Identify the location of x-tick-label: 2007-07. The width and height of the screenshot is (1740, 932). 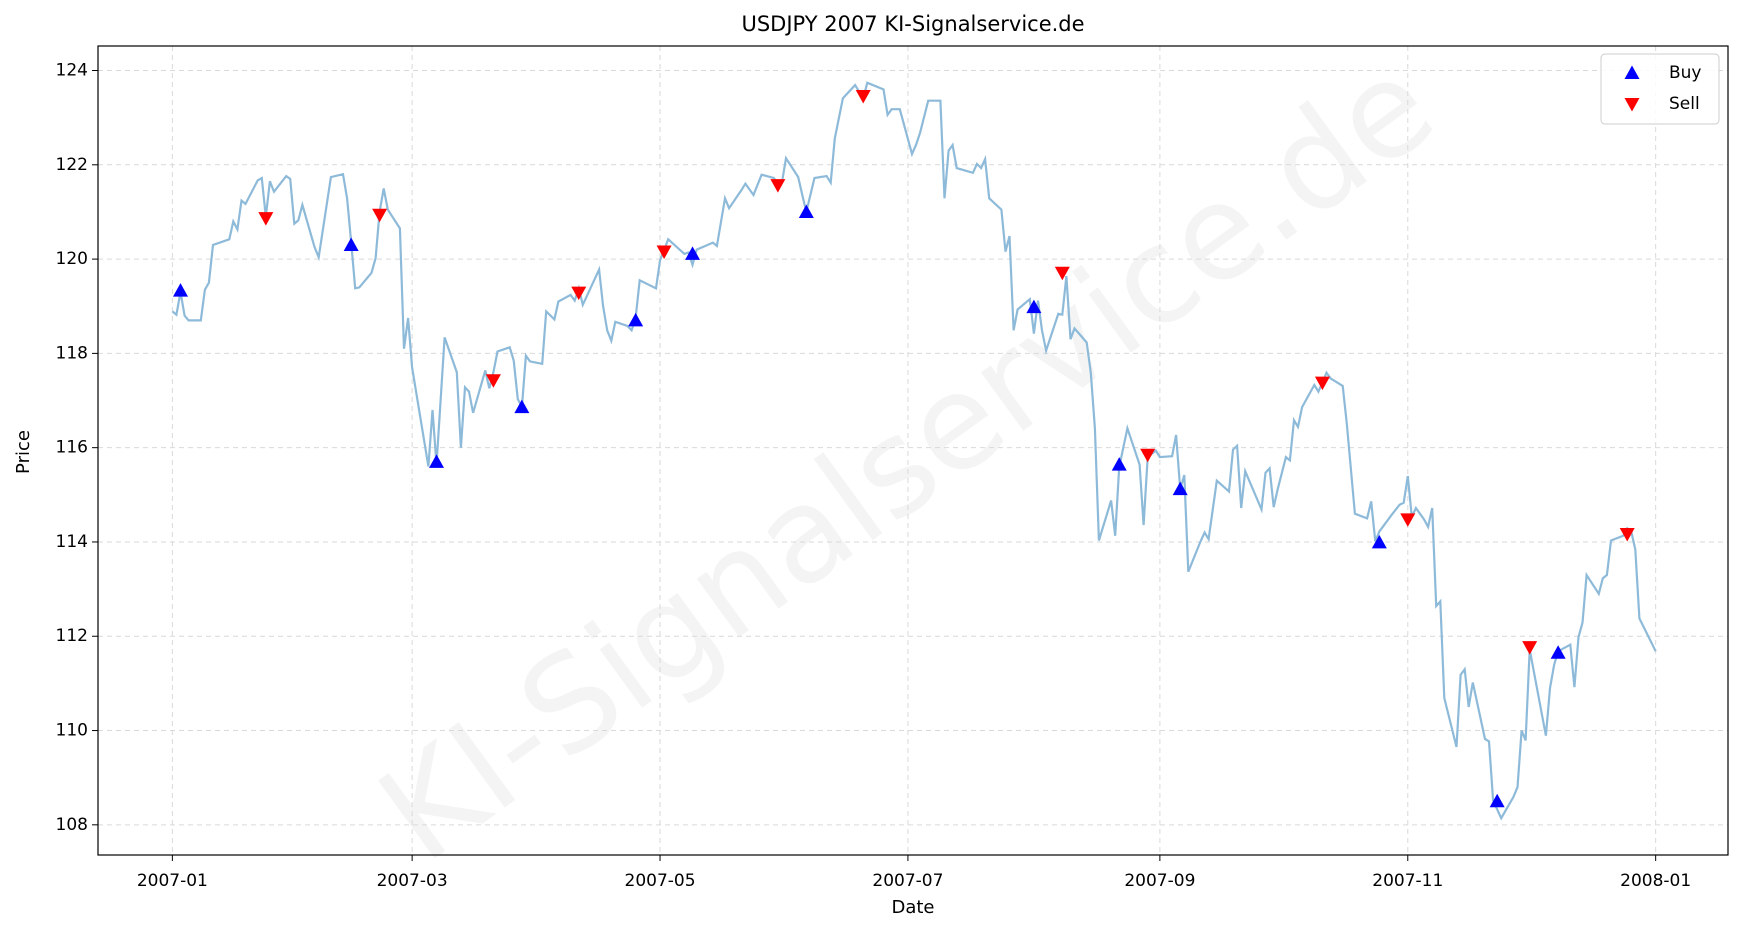
(907, 881).